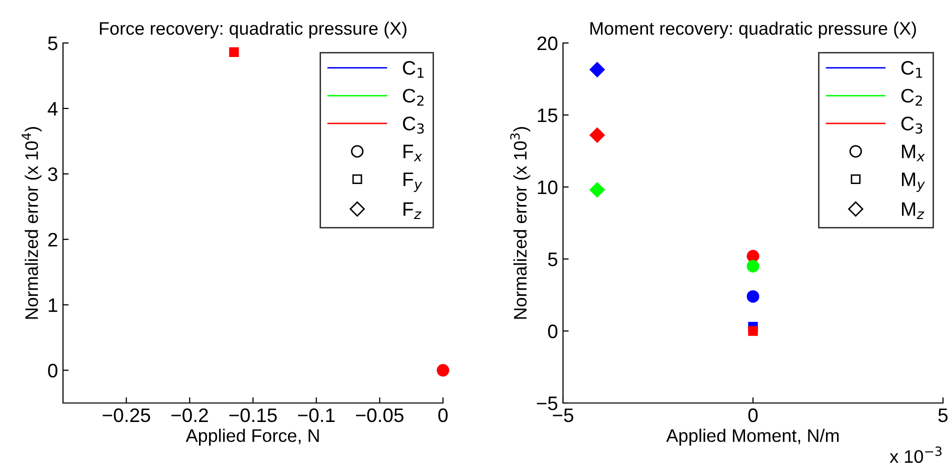 The image size is (951, 463). Describe the element at coordinates (520, 223) in the screenshot. I see `y-axis-title: Normalized error (x 10$^{3}$)` at that location.